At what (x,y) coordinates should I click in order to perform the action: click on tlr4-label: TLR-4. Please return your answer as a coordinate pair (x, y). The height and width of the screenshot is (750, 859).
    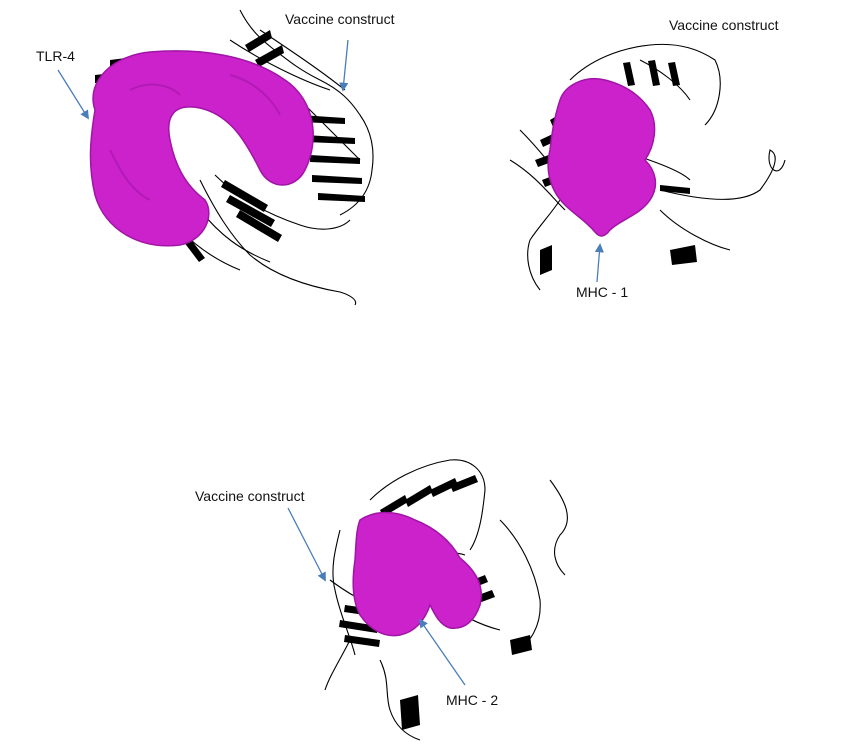
    Looking at the image, I should click on (55, 56).